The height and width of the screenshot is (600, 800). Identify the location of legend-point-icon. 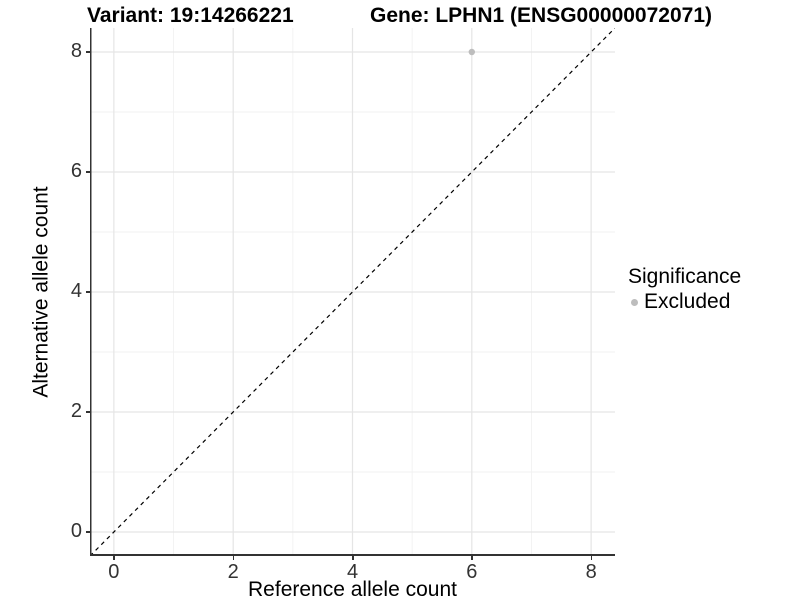
(634, 302).